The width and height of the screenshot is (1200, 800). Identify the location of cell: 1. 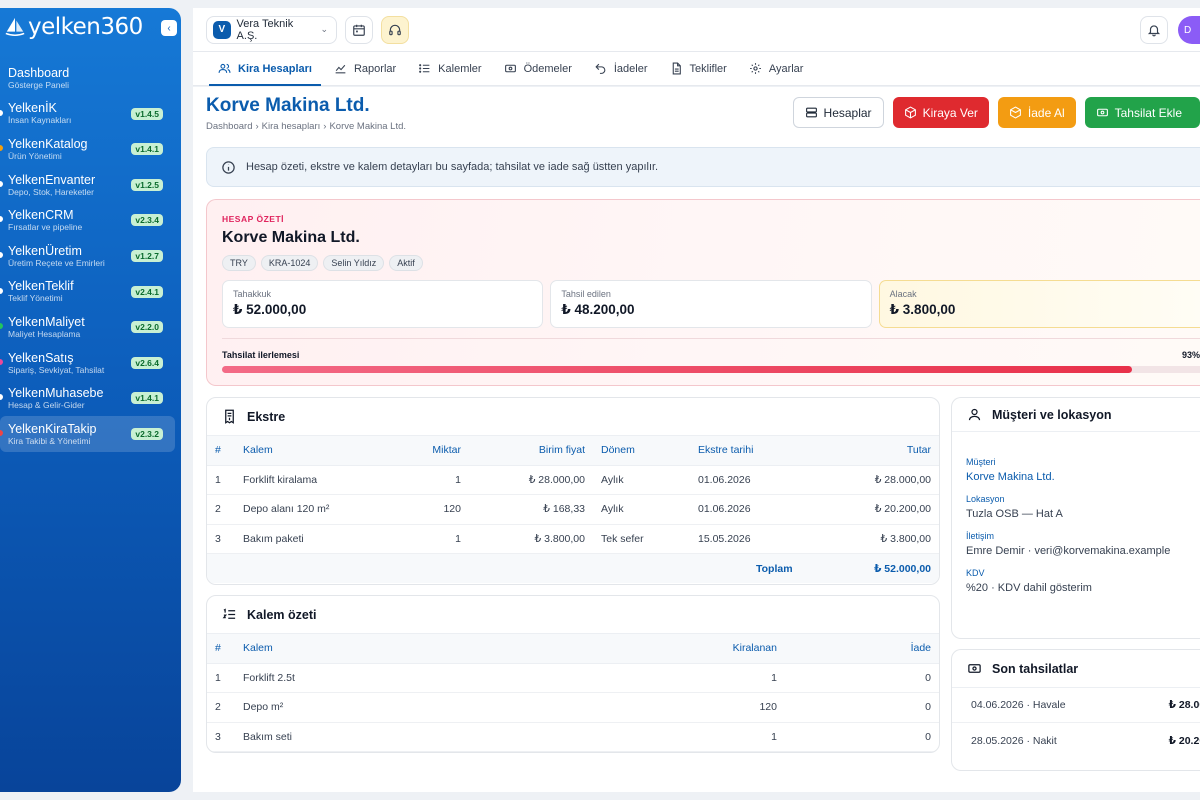
(720, 737).